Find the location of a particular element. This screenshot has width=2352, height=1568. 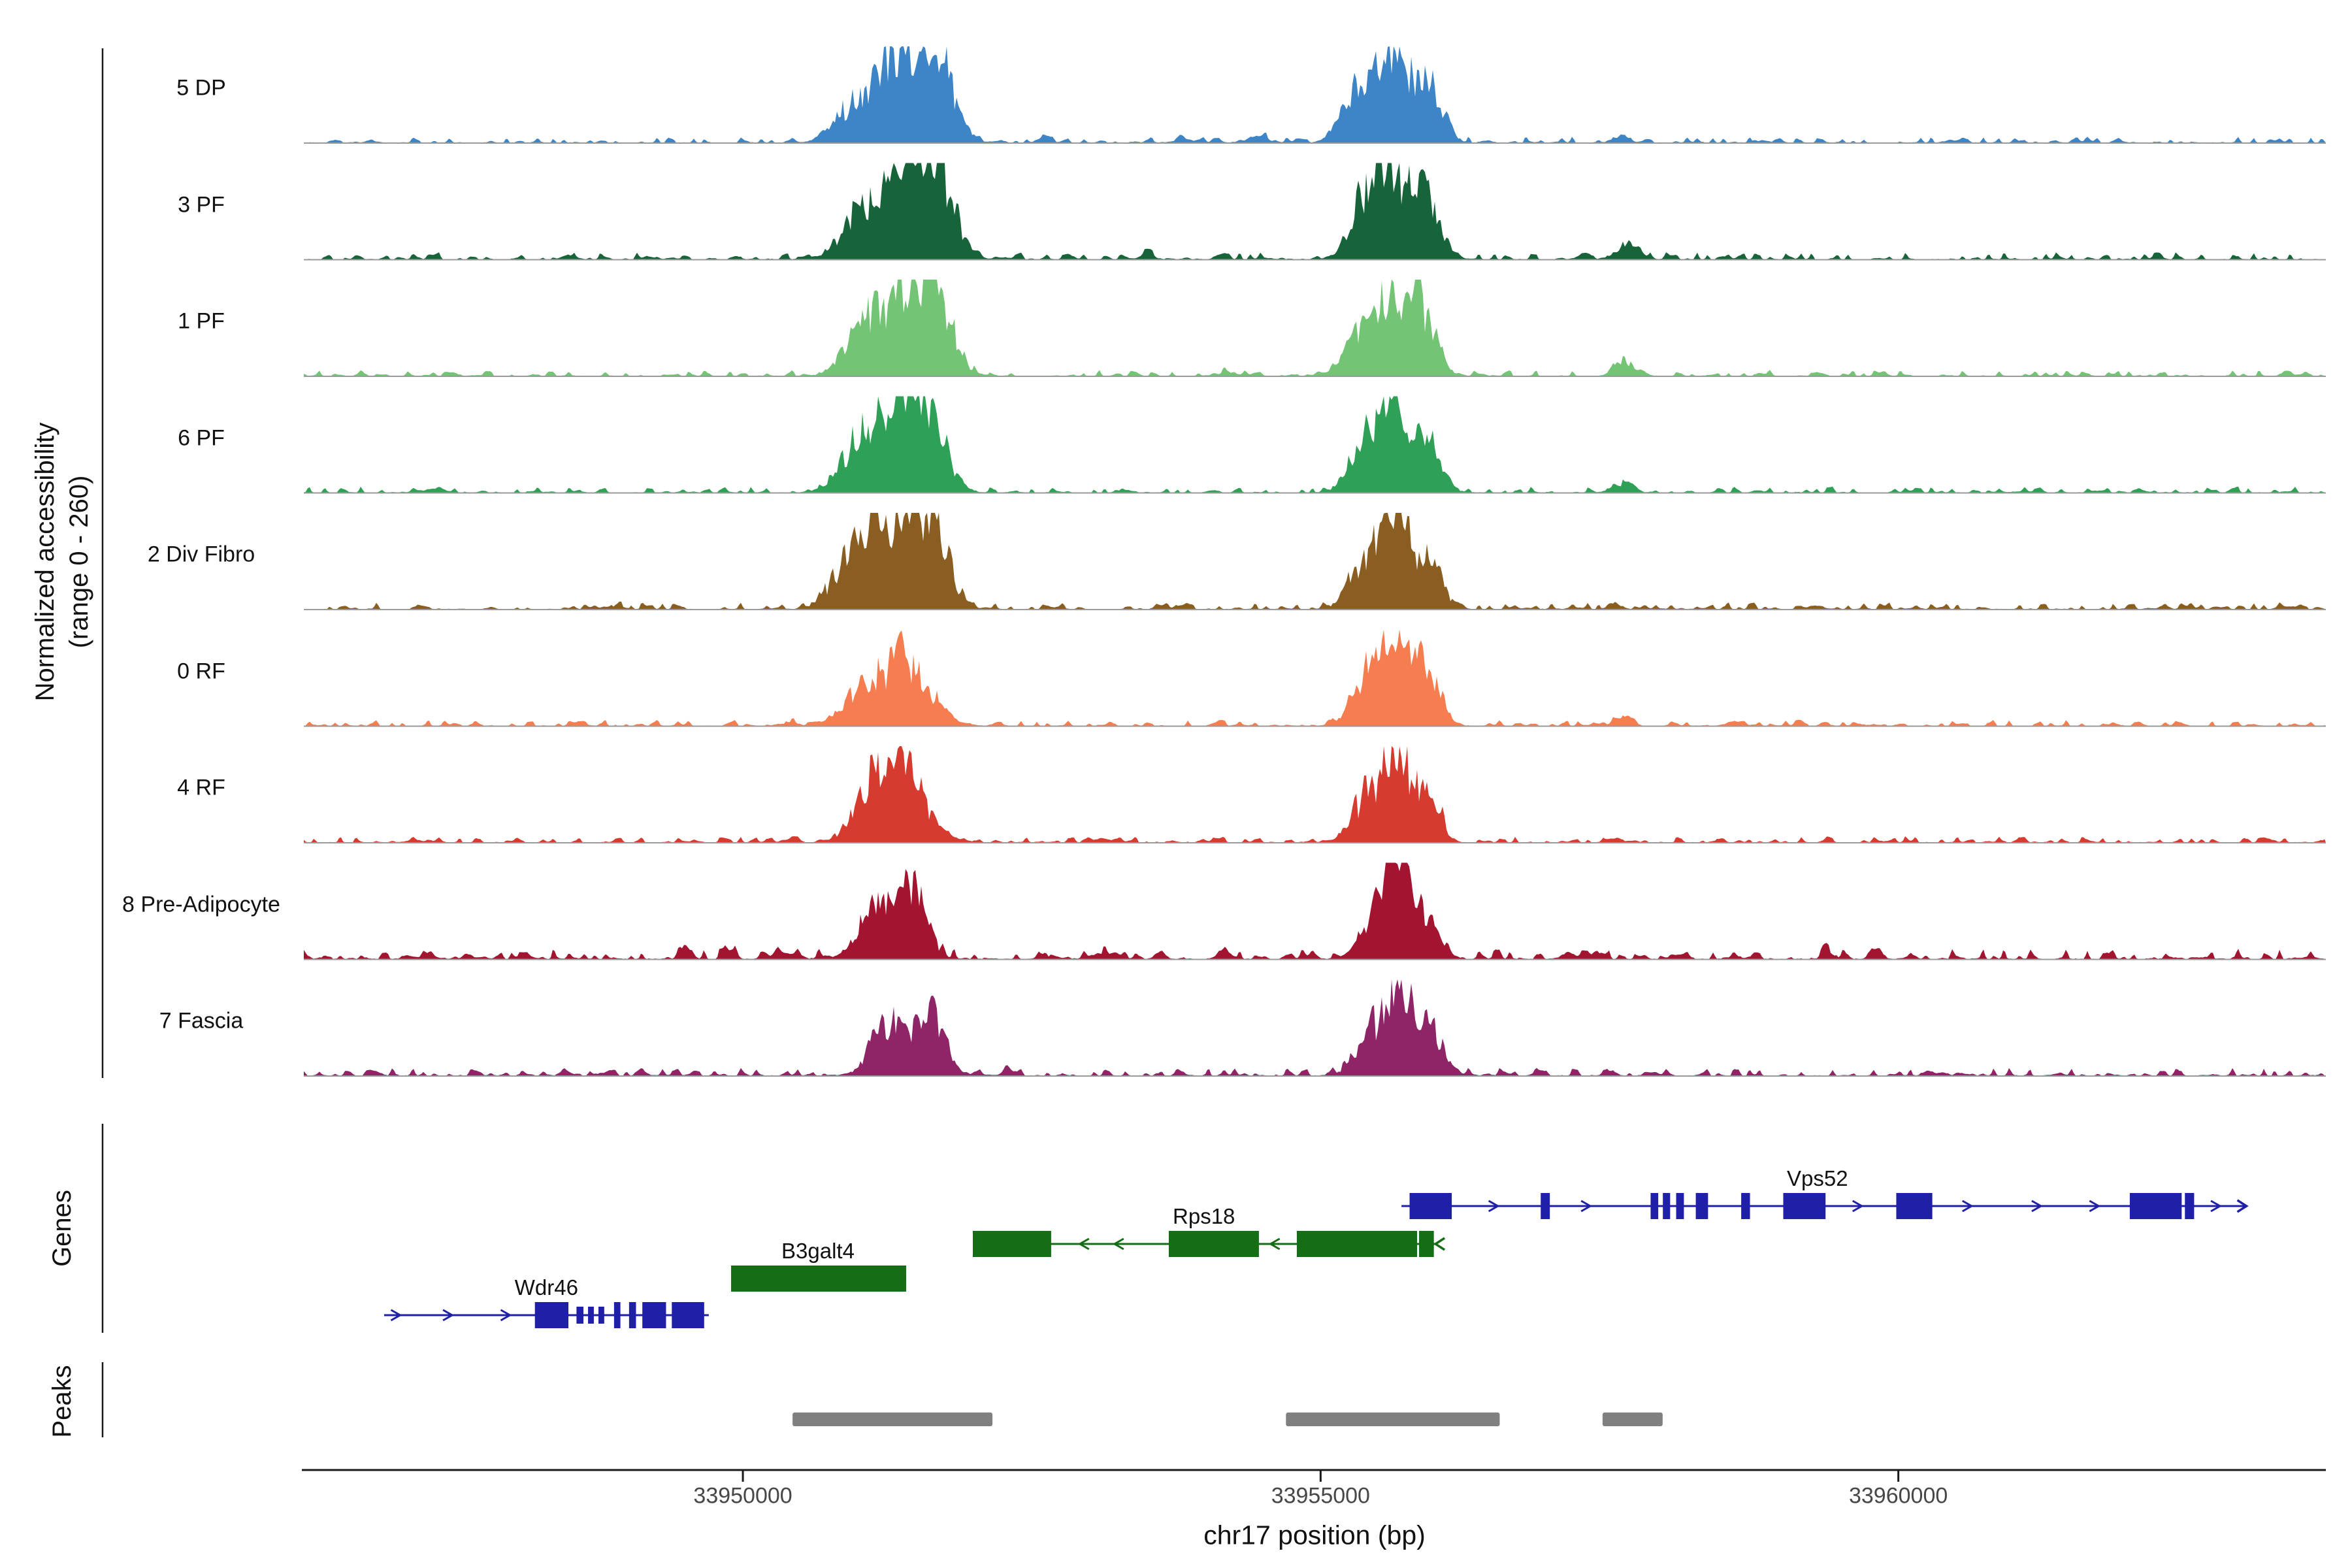

y-axis-title-line1: Normalized accessibility is located at coordinates (45, 562).